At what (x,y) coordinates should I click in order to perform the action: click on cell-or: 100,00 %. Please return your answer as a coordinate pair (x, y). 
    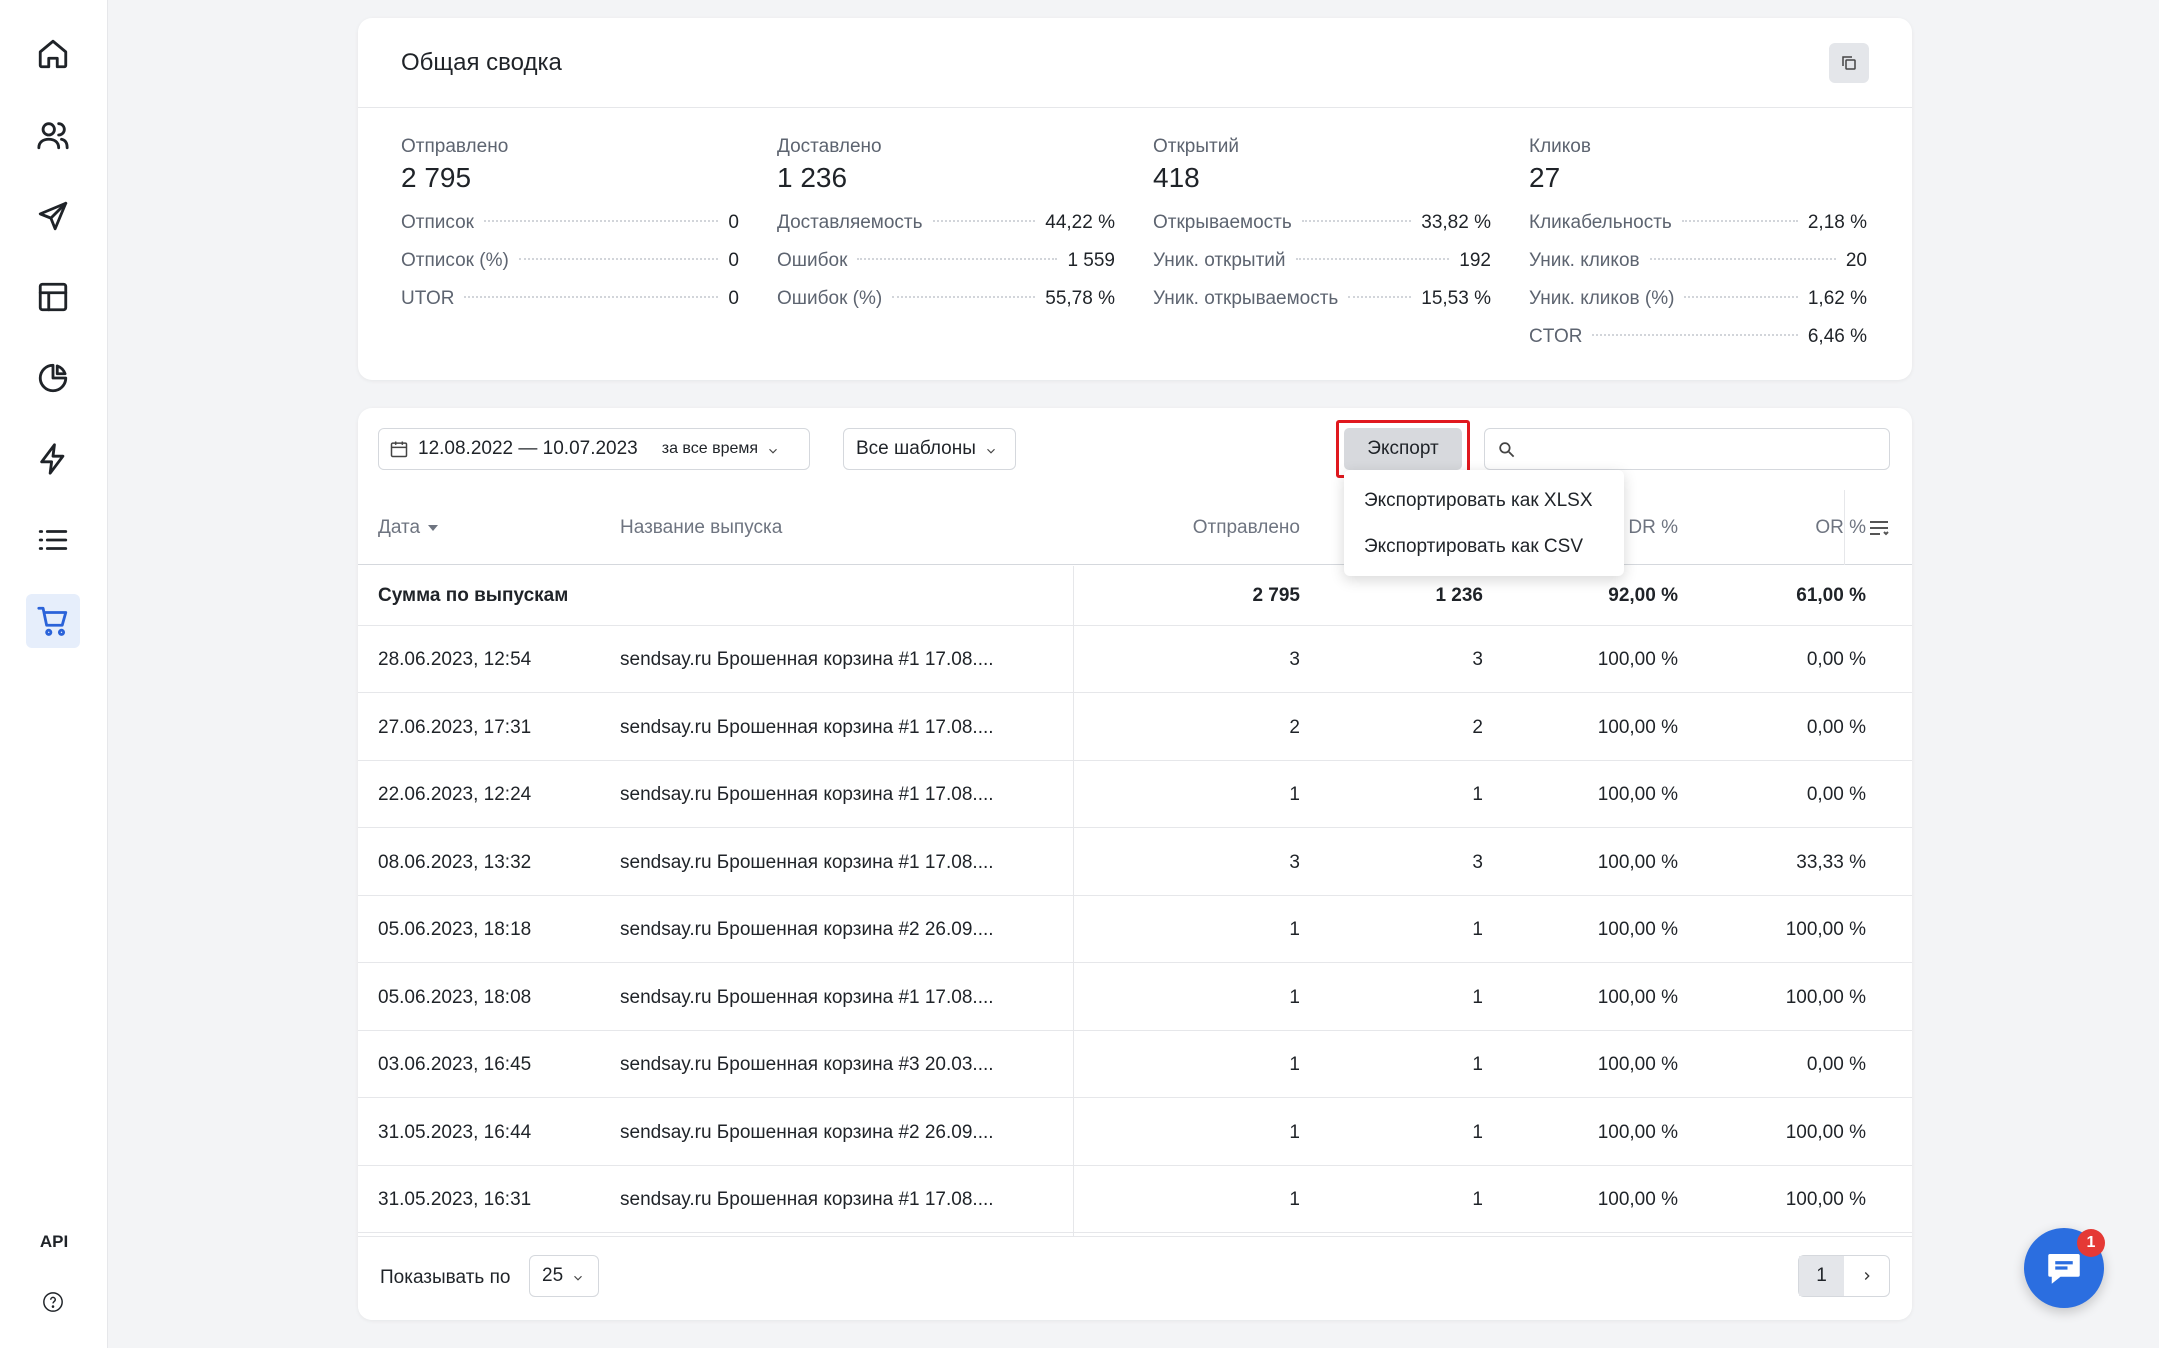
    Looking at the image, I should click on (1825, 1199).